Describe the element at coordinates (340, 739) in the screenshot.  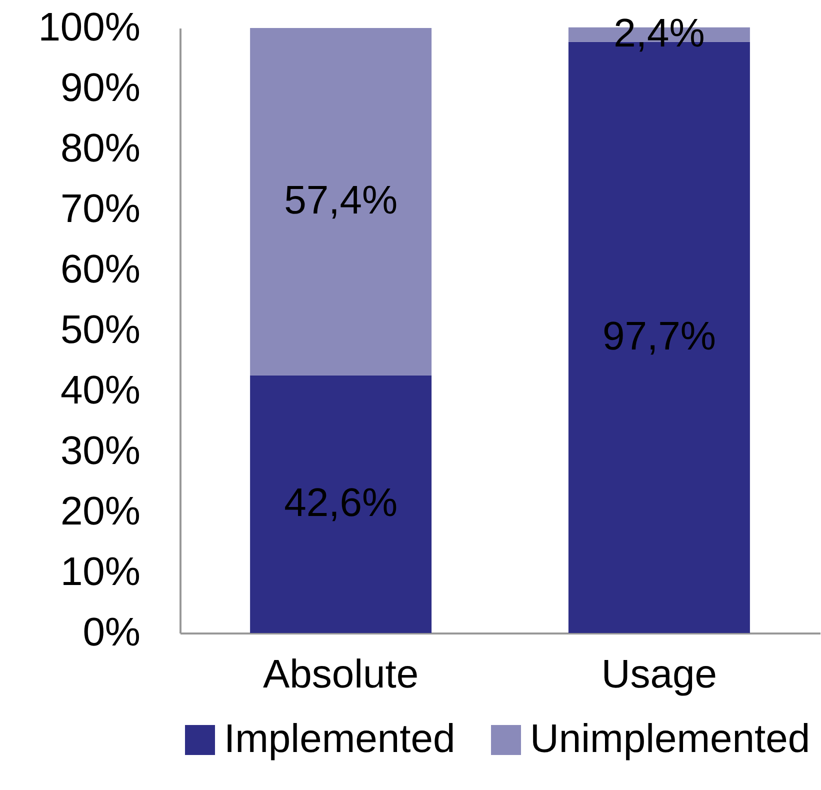
I see `legend-label: Implemented` at that location.